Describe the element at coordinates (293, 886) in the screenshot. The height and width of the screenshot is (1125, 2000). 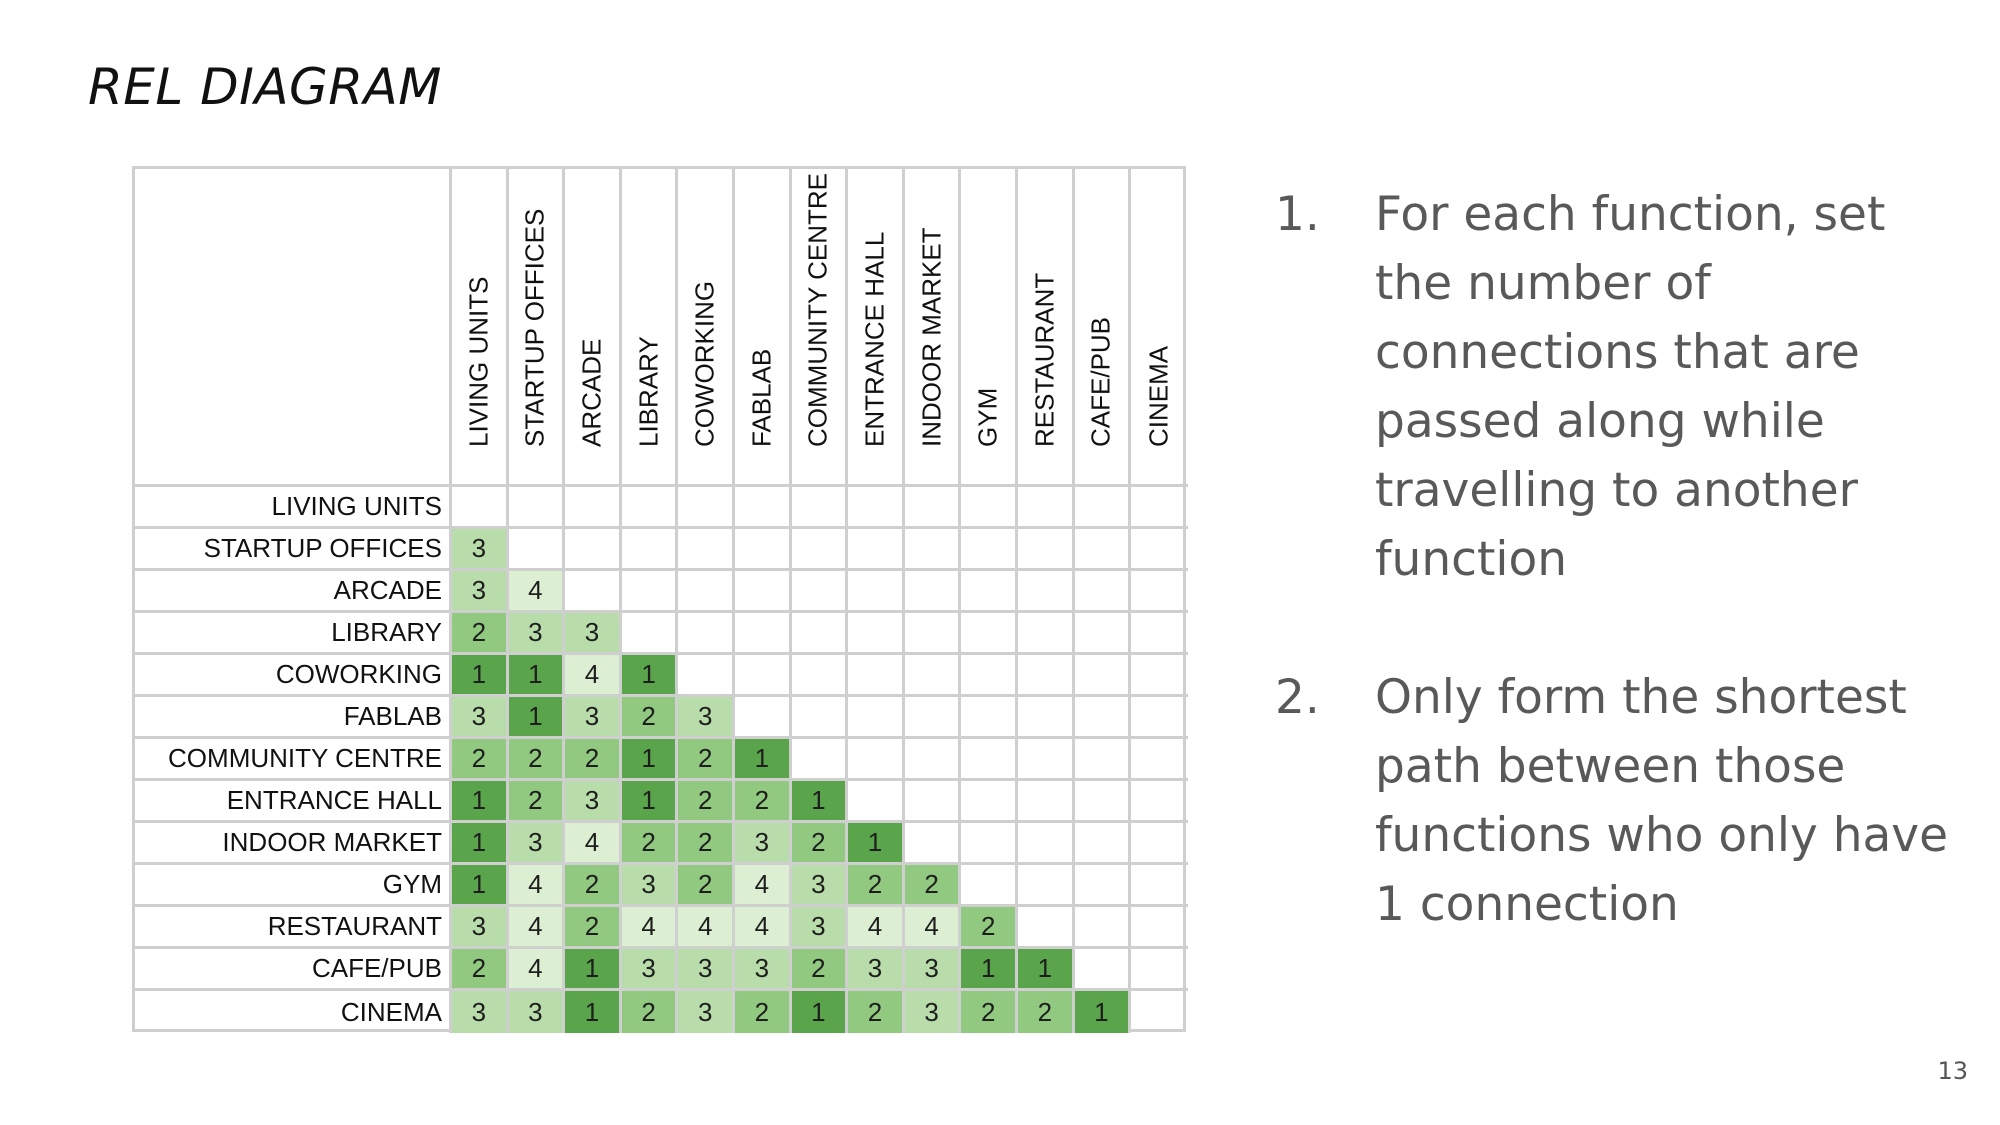
I see `row-label: GYM` at that location.